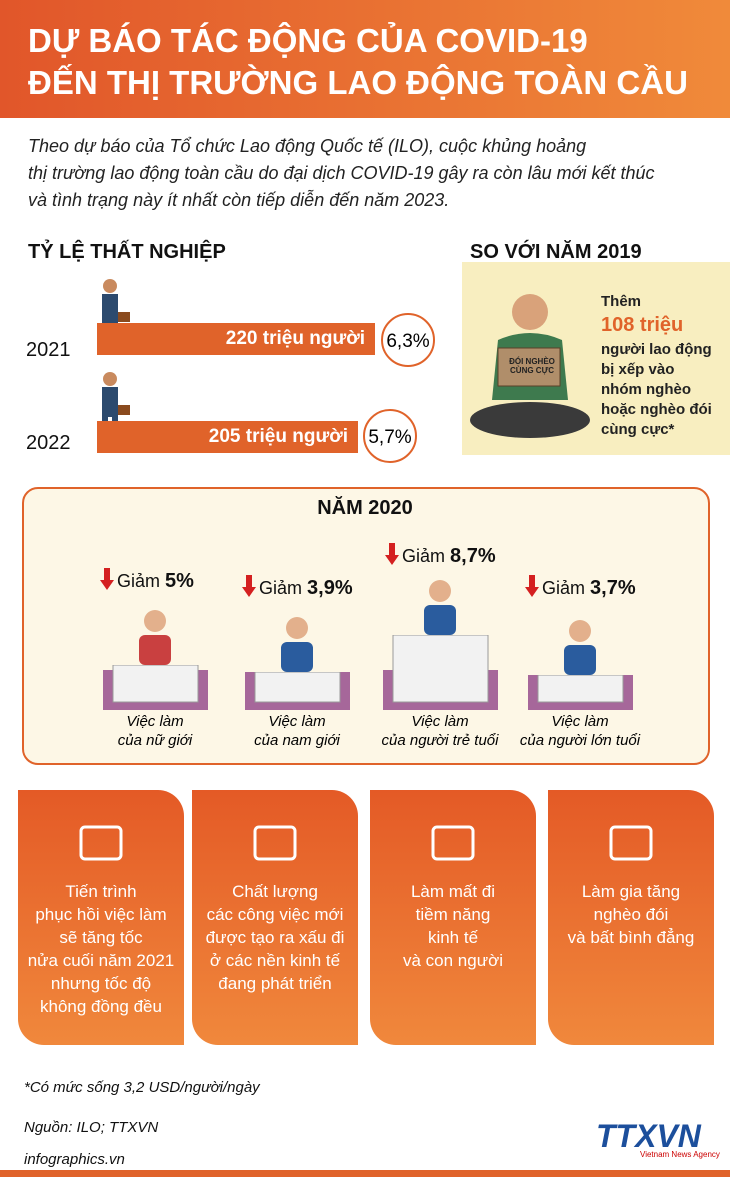 The image size is (730, 1177). Describe the element at coordinates (297, 740) in the screenshot. I see `caption: của nam giới` at that location.